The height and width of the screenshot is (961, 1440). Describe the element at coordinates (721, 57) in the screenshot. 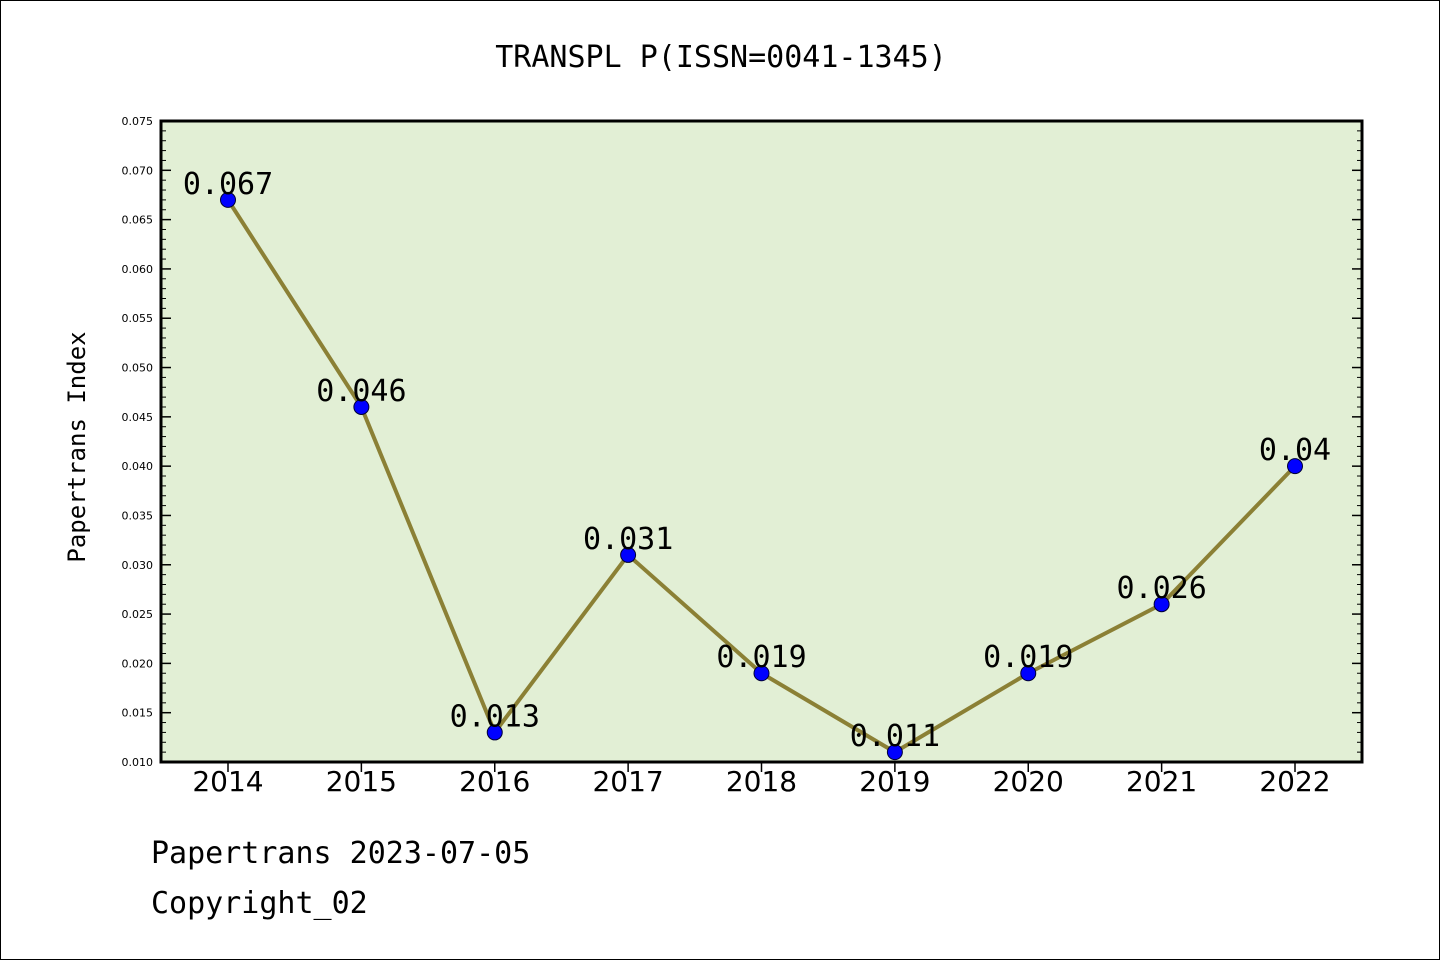

I see `chart-title: TRANSPL P(ISSN=0041-1345)` at that location.